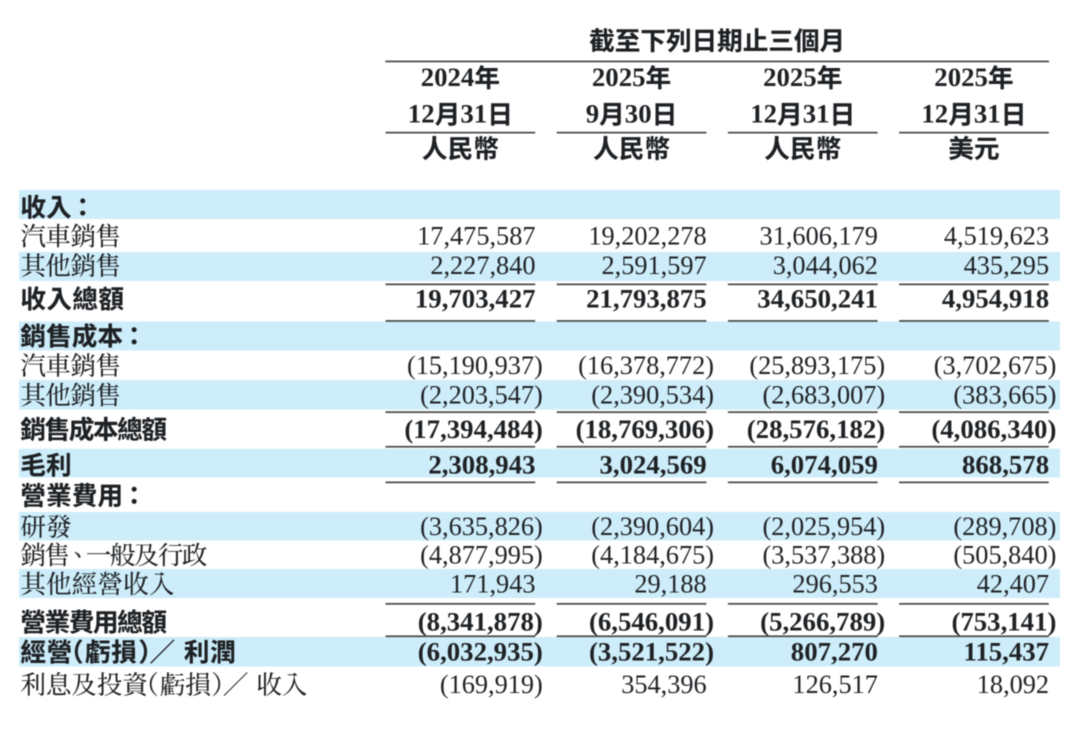  I want to click on svg-text: 17,475,587, so click(476, 236).